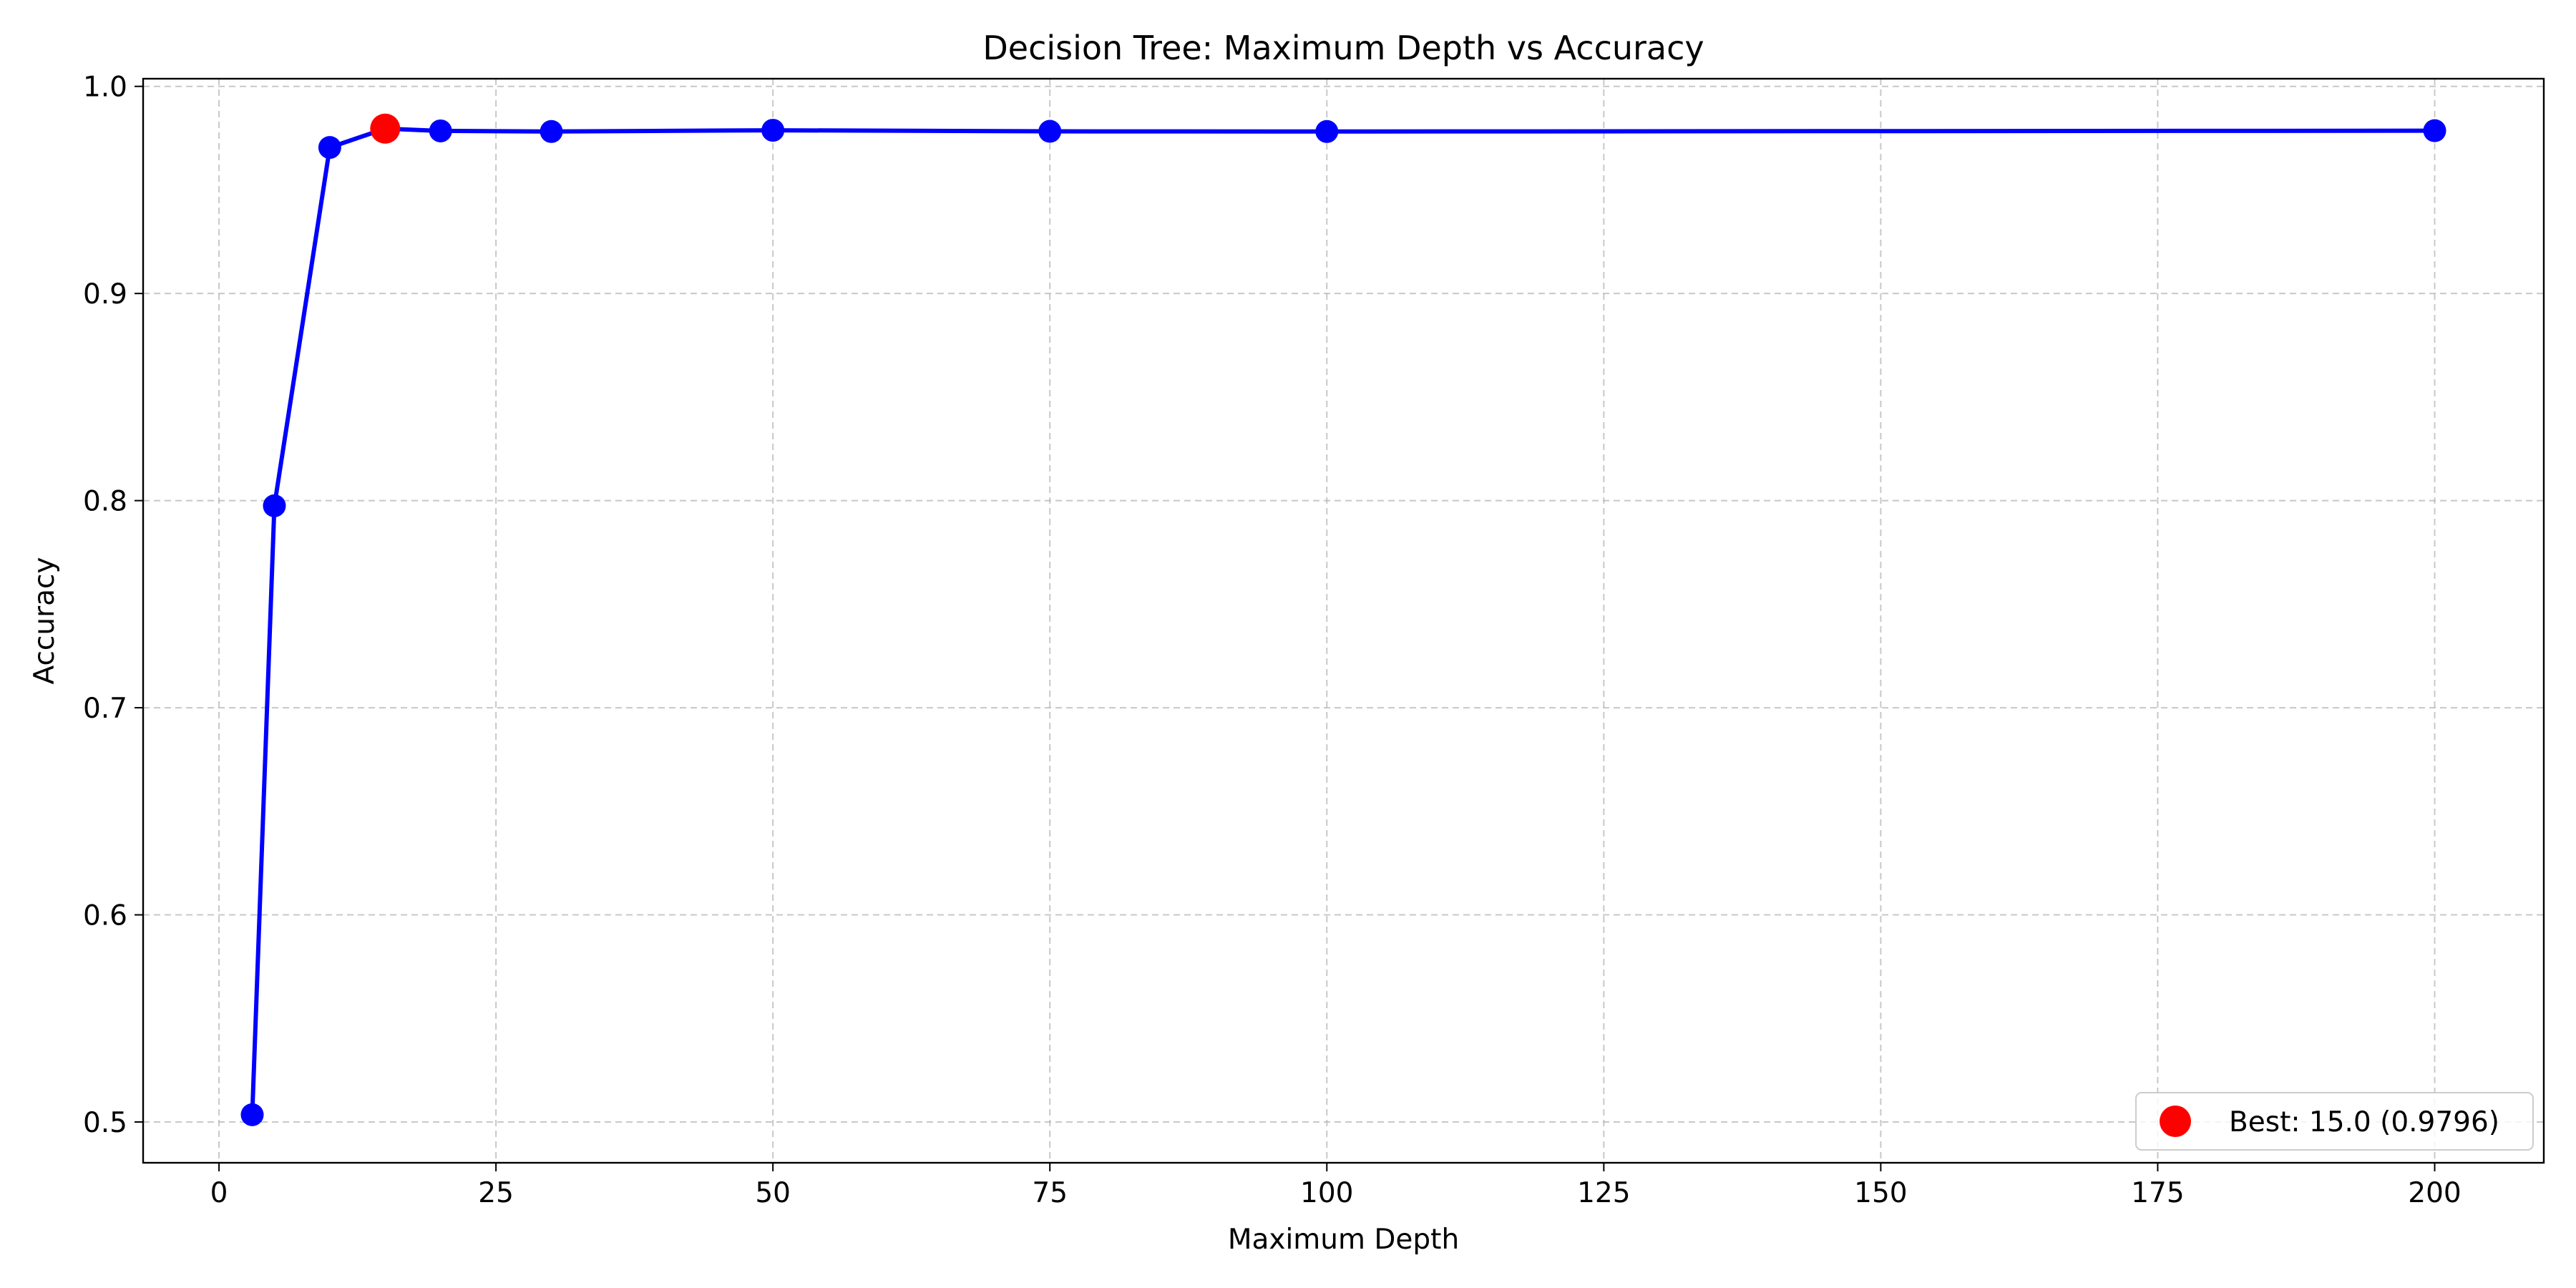 This screenshot has width=2576, height=1288. What do you see at coordinates (45, 620) in the screenshot?
I see `y-axis-label: Accuracy` at bounding box center [45, 620].